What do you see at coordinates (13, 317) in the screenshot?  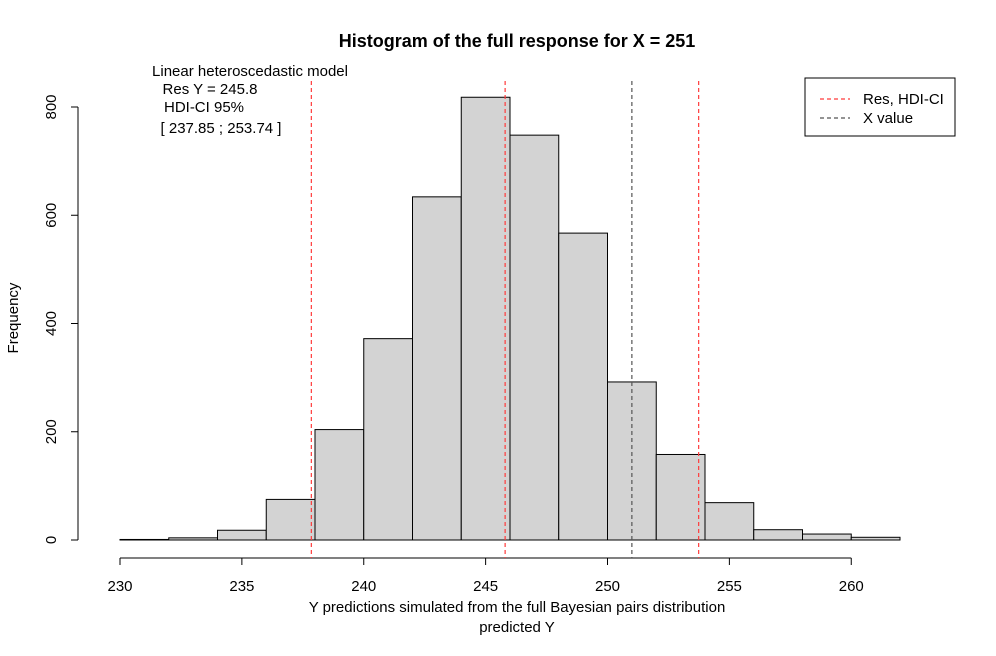 I see `y-axis-label: Frequency` at bounding box center [13, 317].